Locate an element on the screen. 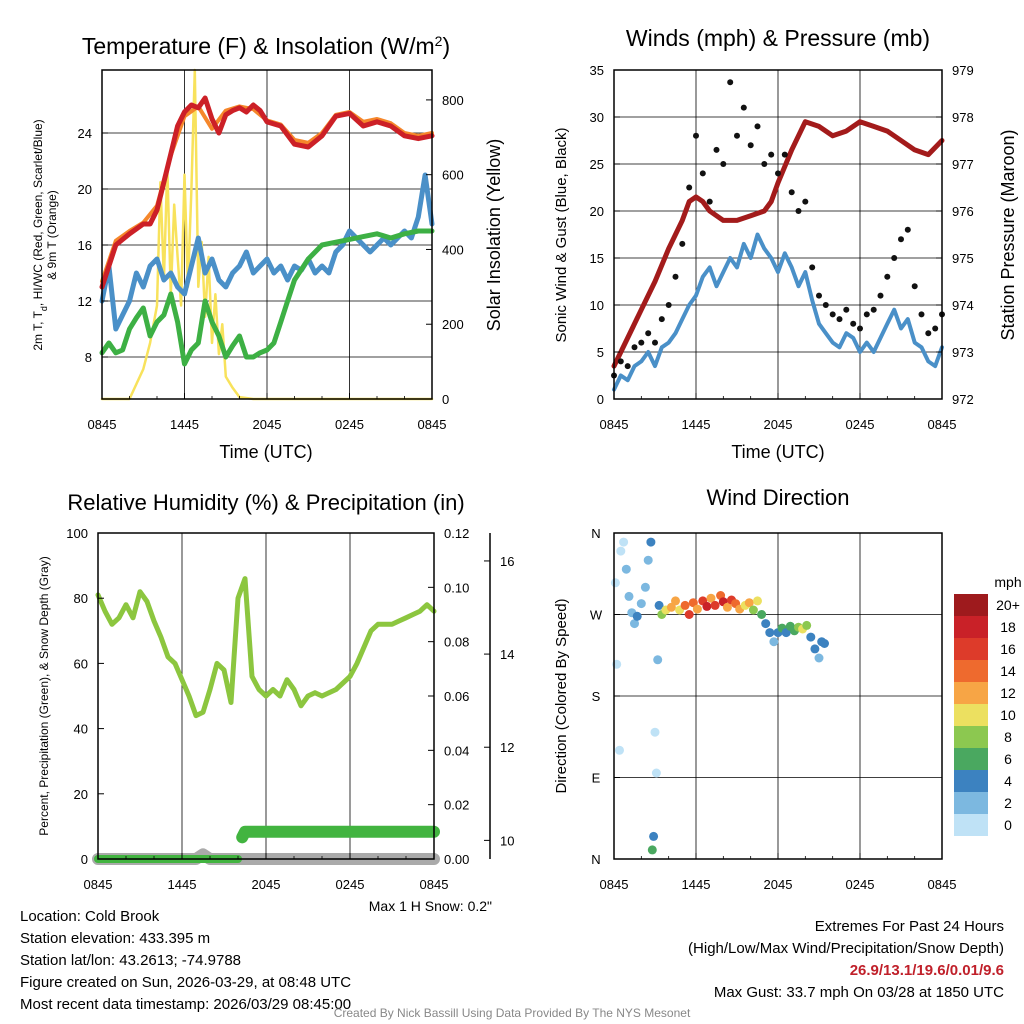 This screenshot has height=1024, width=1024. y2-tick-label: 400 is located at coordinates (453, 249).